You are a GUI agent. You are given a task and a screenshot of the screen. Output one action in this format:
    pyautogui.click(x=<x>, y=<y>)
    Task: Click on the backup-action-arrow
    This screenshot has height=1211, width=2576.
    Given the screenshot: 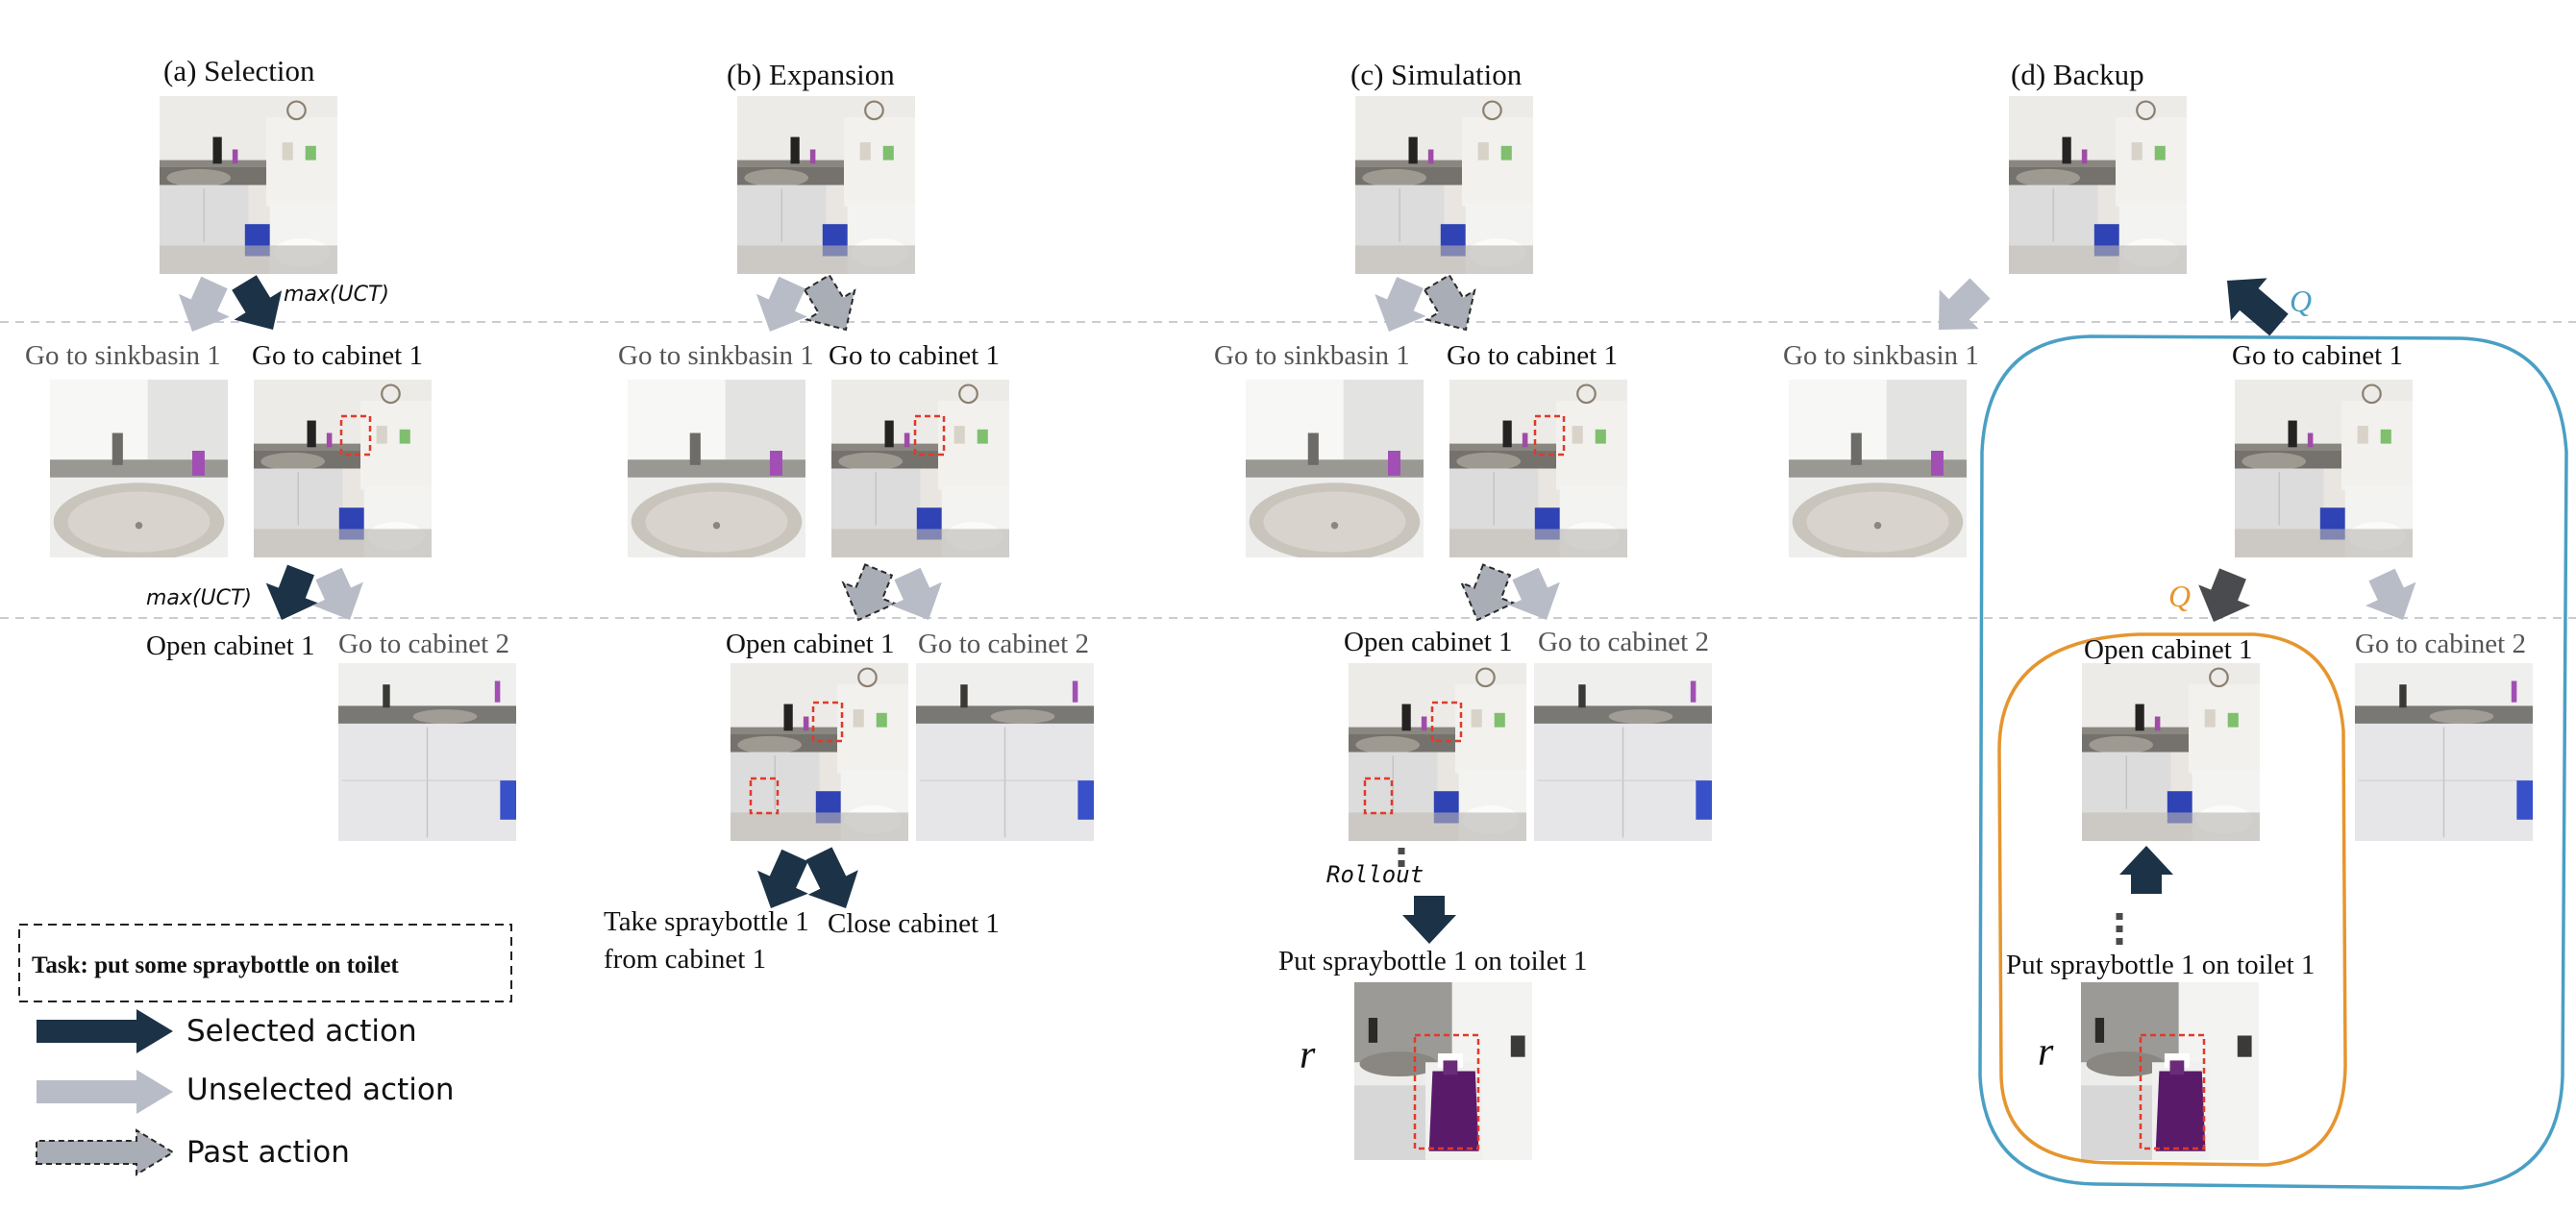 What is the action you would take?
    pyautogui.click(x=2224, y=595)
    